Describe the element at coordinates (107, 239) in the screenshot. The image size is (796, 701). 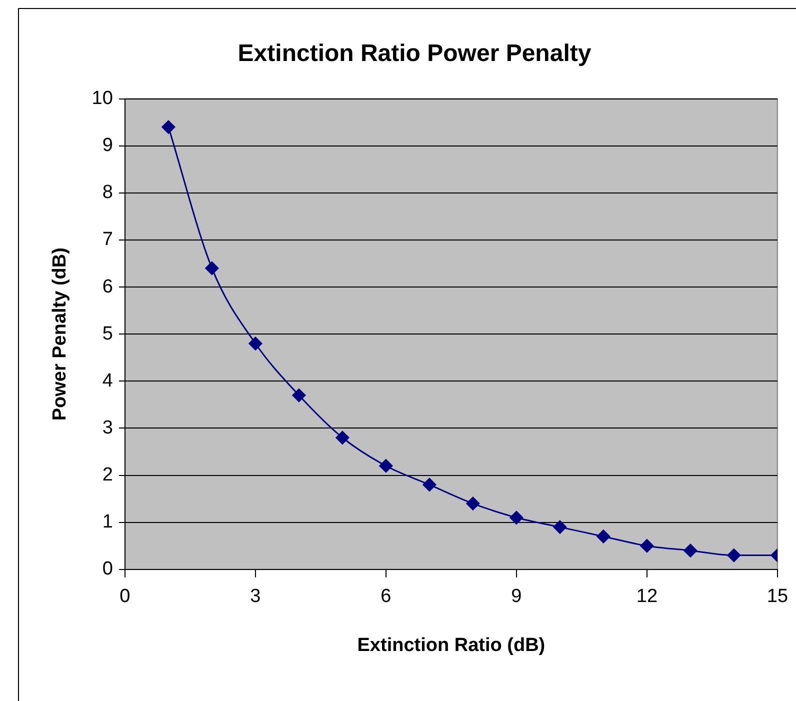
I see `y-tick-label: 7` at that location.